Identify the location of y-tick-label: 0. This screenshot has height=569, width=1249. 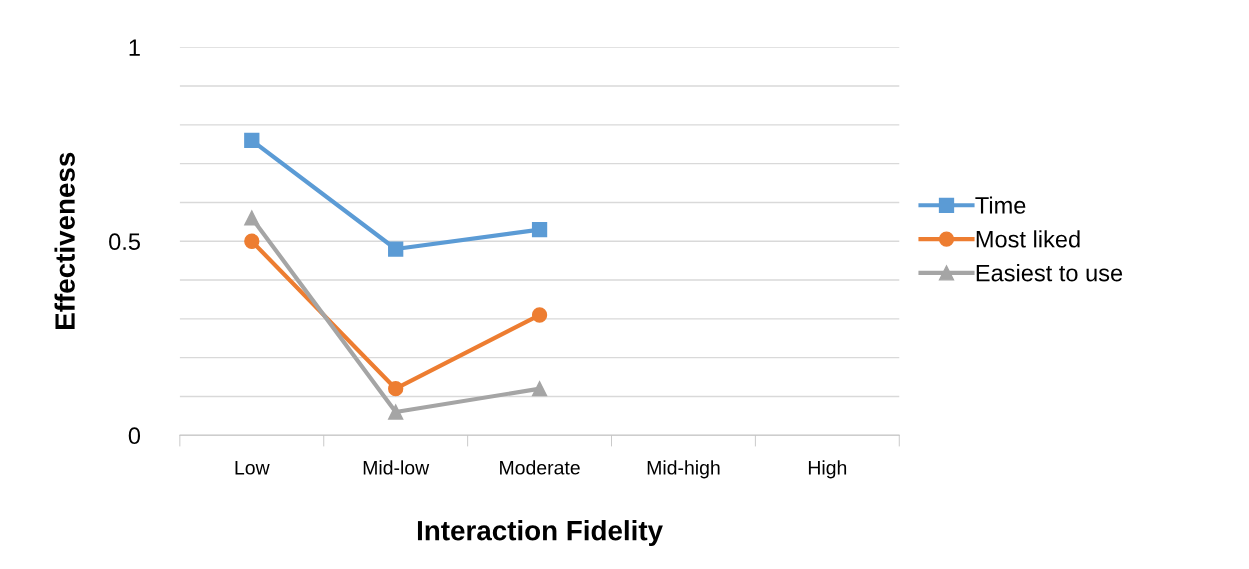
(134, 436).